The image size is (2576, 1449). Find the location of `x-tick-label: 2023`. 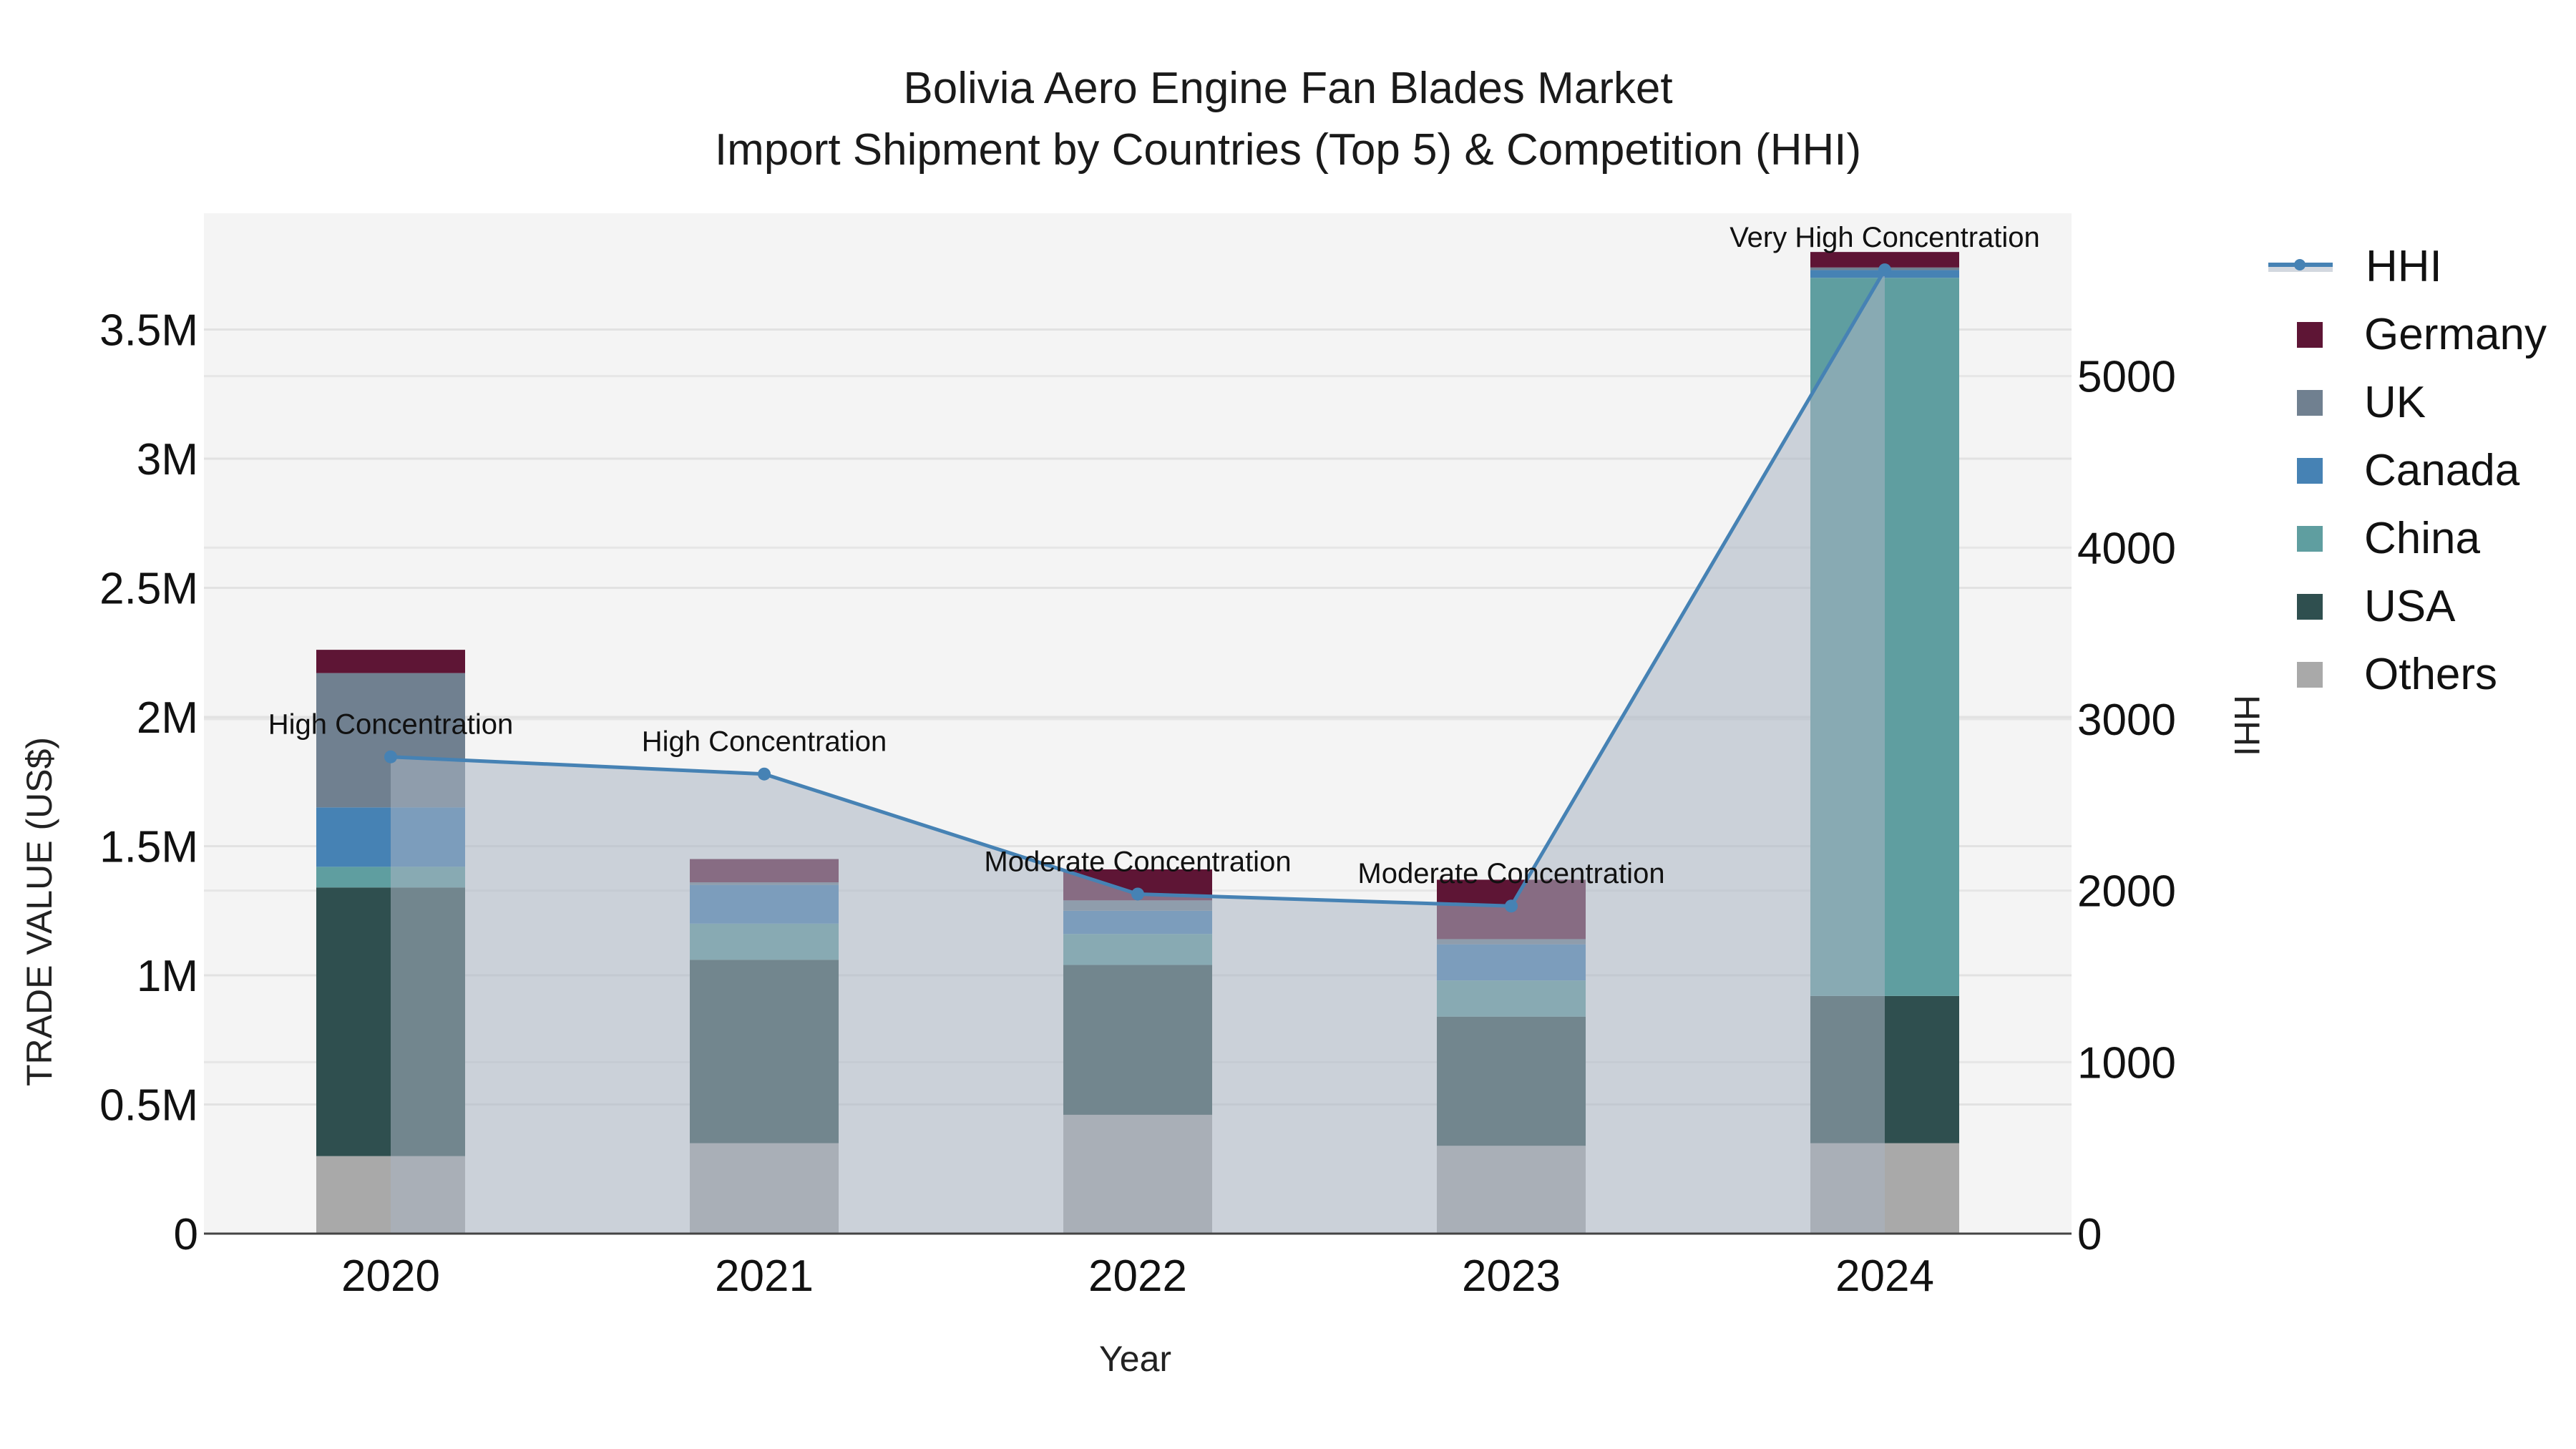

x-tick-label: 2023 is located at coordinates (1512, 1276).